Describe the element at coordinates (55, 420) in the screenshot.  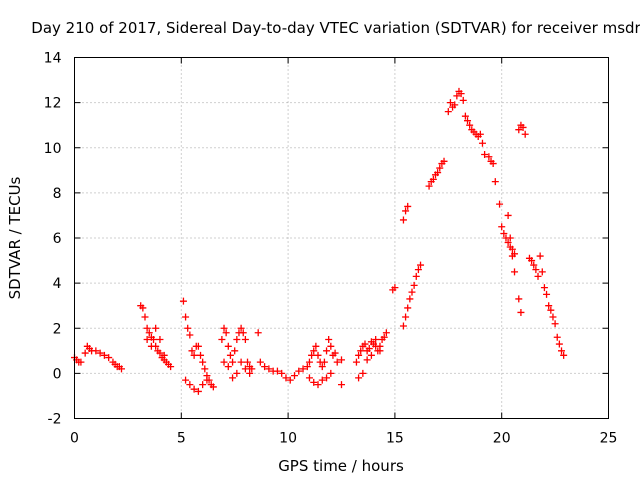
I see `y-tick-label: -2` at that location.